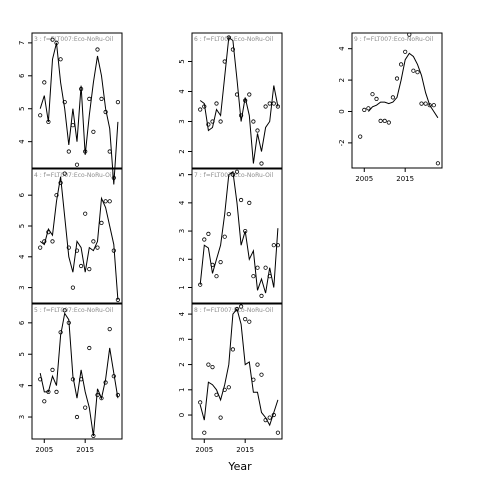 Image resolution: width=480 pixels, height=480 pixels. What do you see at coordinates (234, 310) in the screenshot?
I see `panel-label: 8 : f=FLT007:Eco-NoRu-Oil` at bounding box center [234, 310].